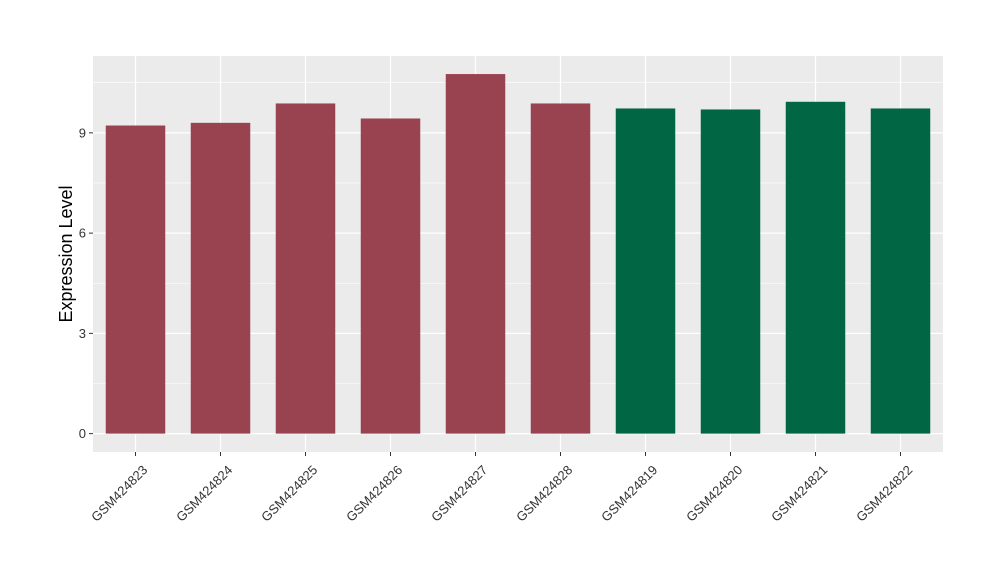  What do you see at coordinates (86, 283) in the screenshot?
I see `y-axis: 0 3 6 9` at bounding box center [86, 283].